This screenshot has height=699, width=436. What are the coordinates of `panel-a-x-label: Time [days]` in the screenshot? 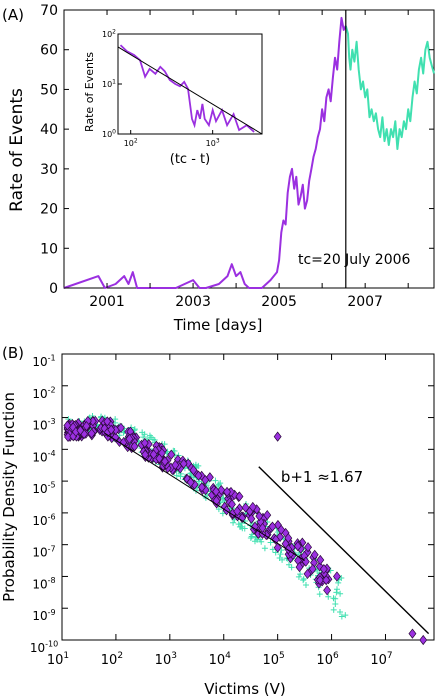 It's located at (218, 325).